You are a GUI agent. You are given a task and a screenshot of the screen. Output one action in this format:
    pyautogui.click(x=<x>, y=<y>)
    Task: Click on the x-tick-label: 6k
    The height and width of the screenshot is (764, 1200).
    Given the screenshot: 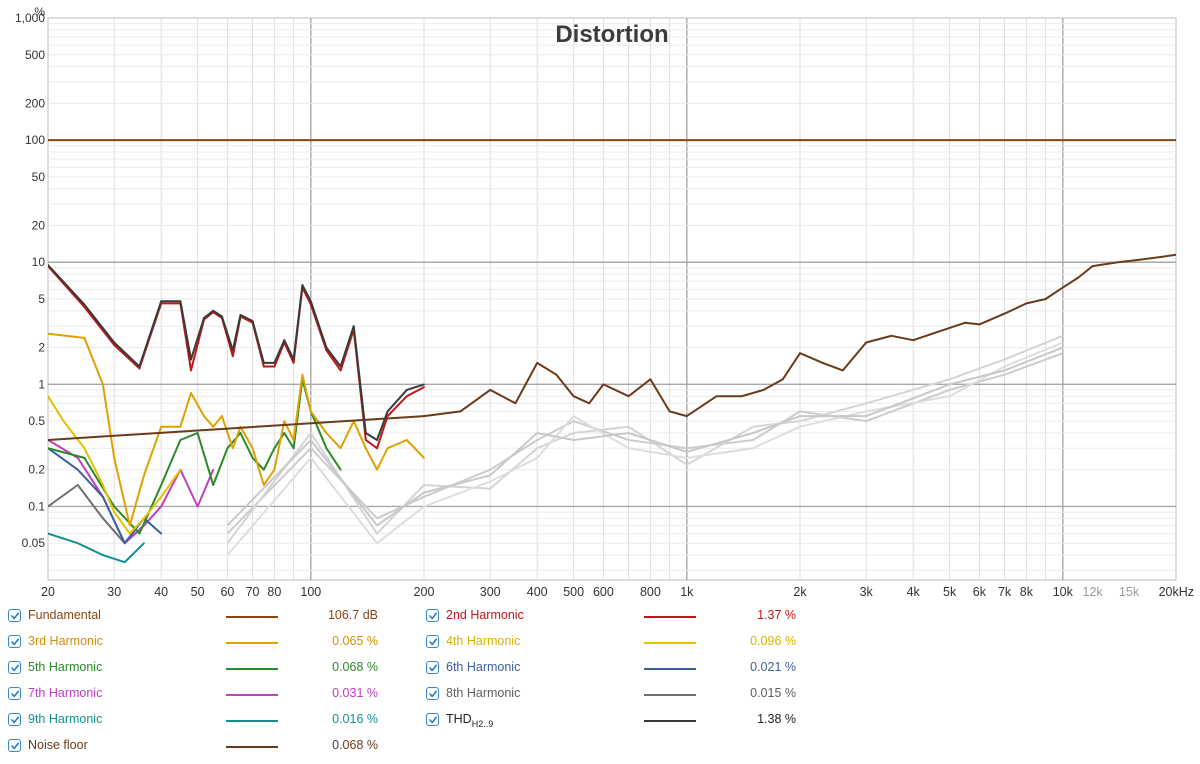 What is the action you would take?
    pyautogui.click(x=980, y=592)
    